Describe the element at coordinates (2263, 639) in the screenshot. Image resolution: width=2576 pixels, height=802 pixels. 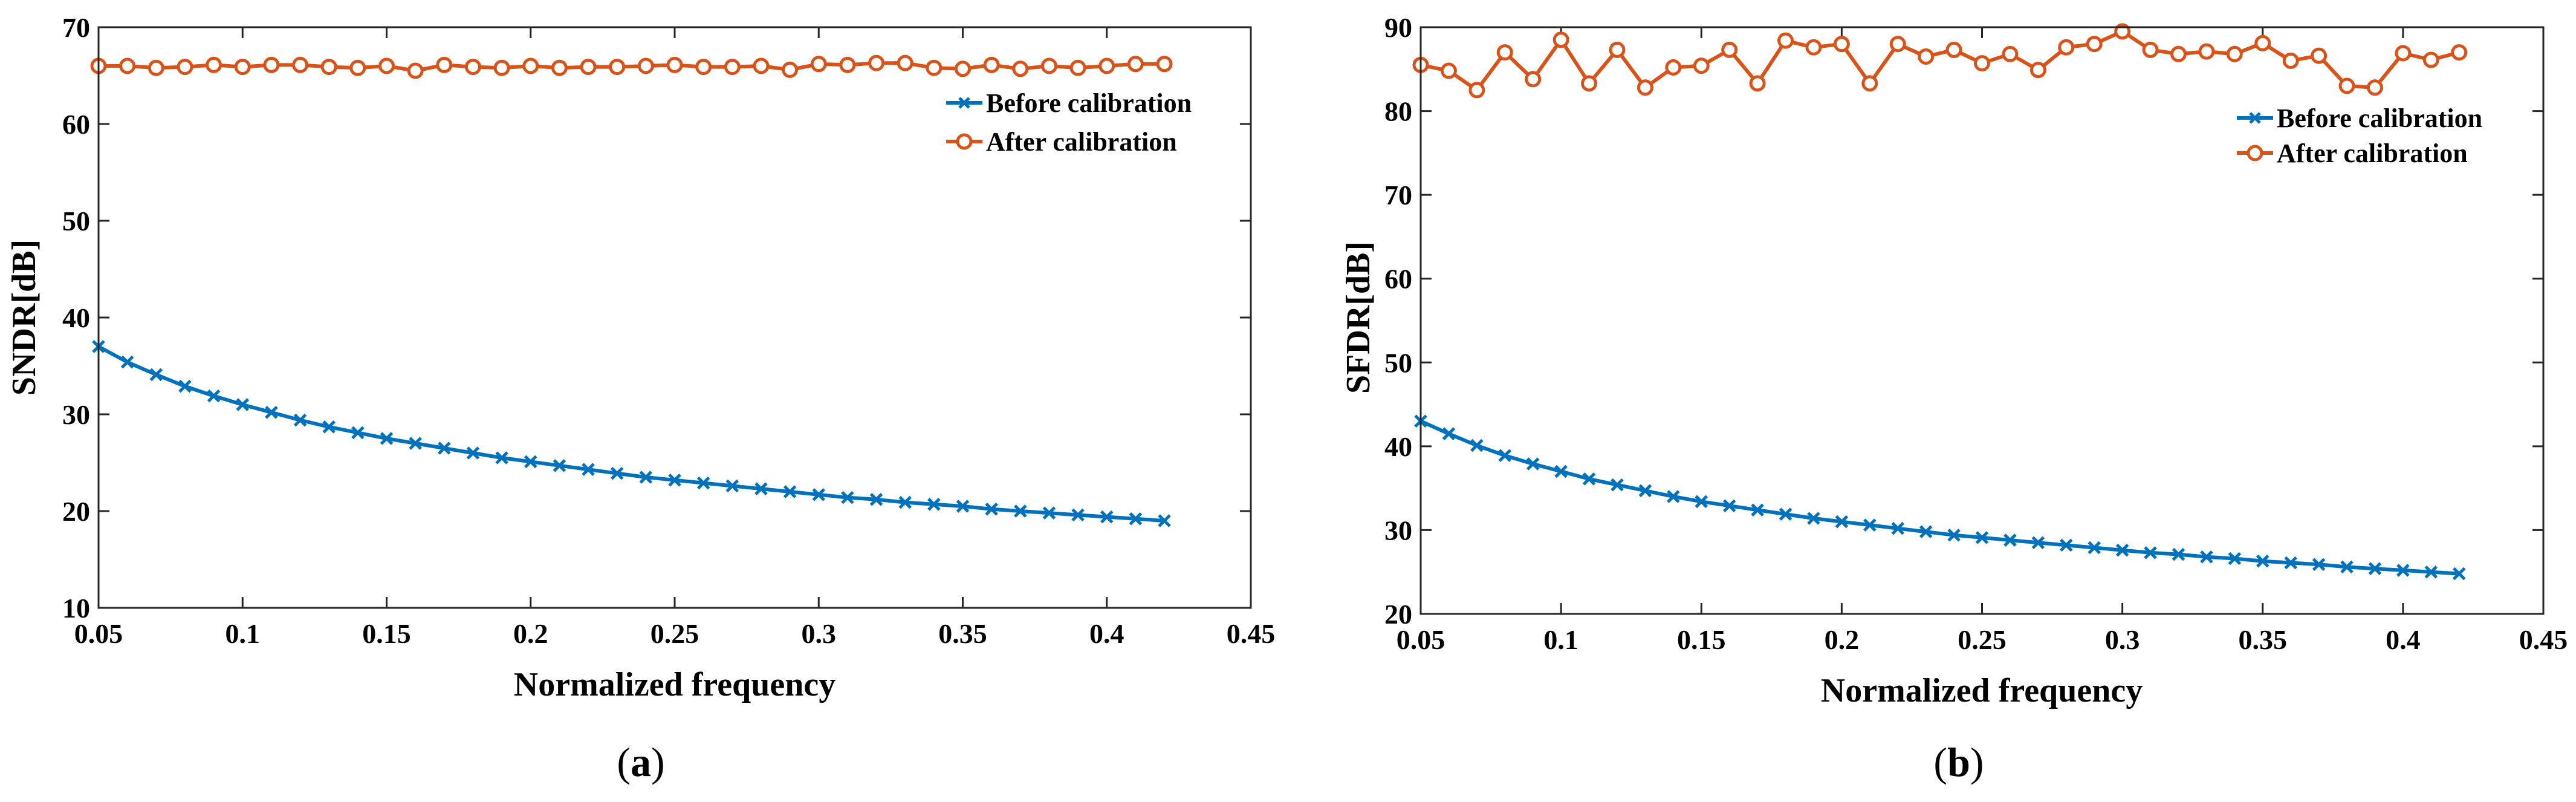
I see `x-tick-label: 0.35` at that location.